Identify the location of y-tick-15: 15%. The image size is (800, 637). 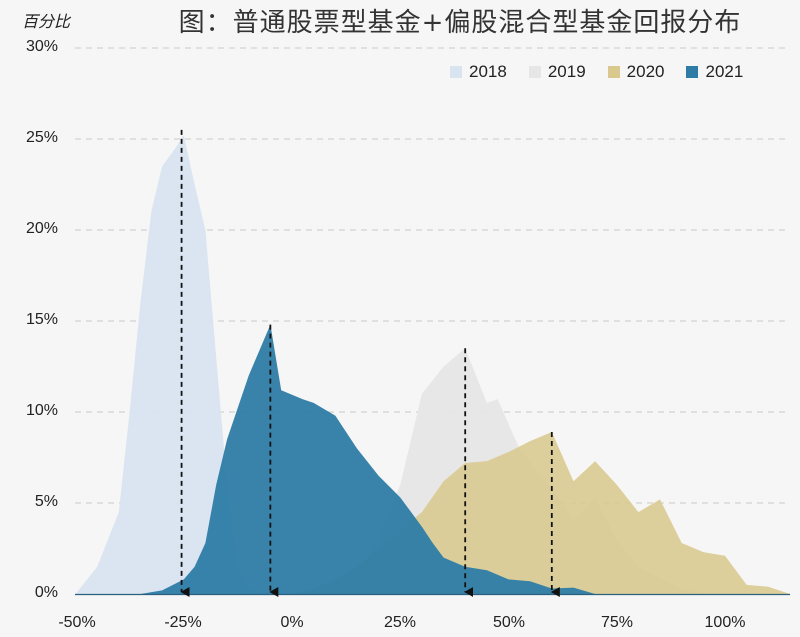
(41, 319).